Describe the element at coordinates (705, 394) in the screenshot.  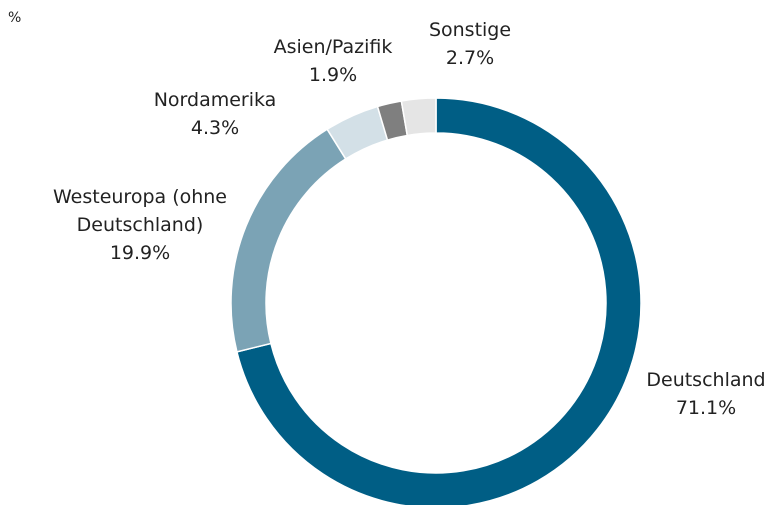
I see `slice-label: Deutschland 71.1%` at that location.